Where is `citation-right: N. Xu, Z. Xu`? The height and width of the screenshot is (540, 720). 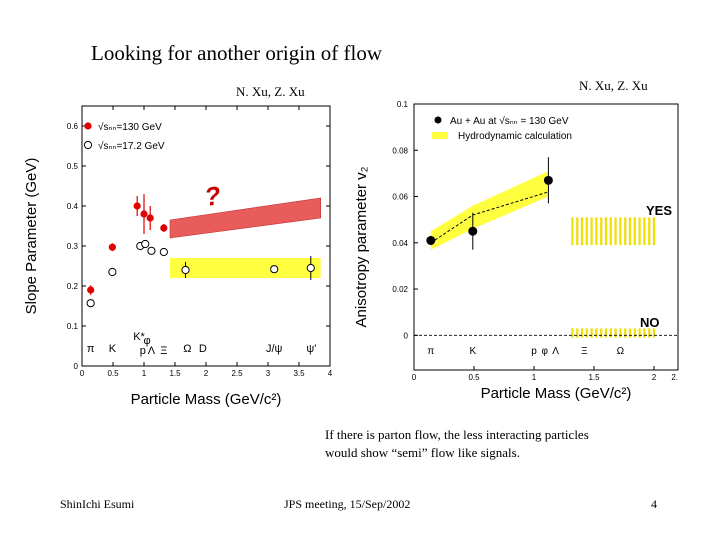
citation-right: N. Xu, Z. Xu is located at coordinates (613, 85).